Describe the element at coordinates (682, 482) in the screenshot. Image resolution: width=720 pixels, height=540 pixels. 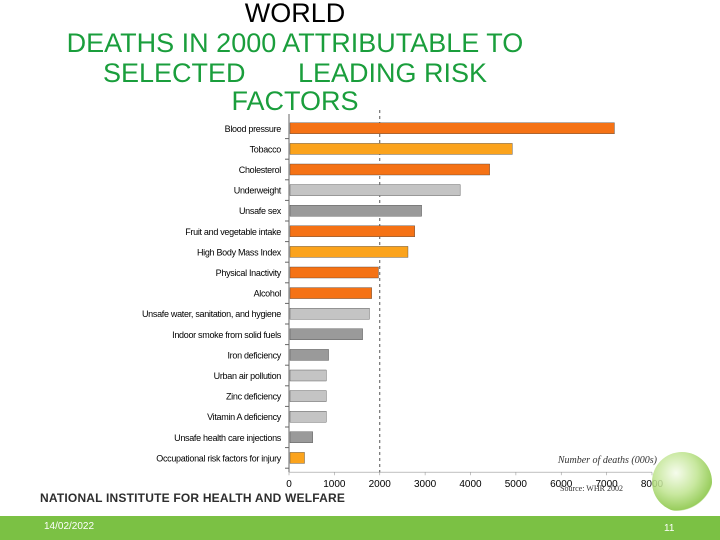
I see `globe-logo-icon` at that location.